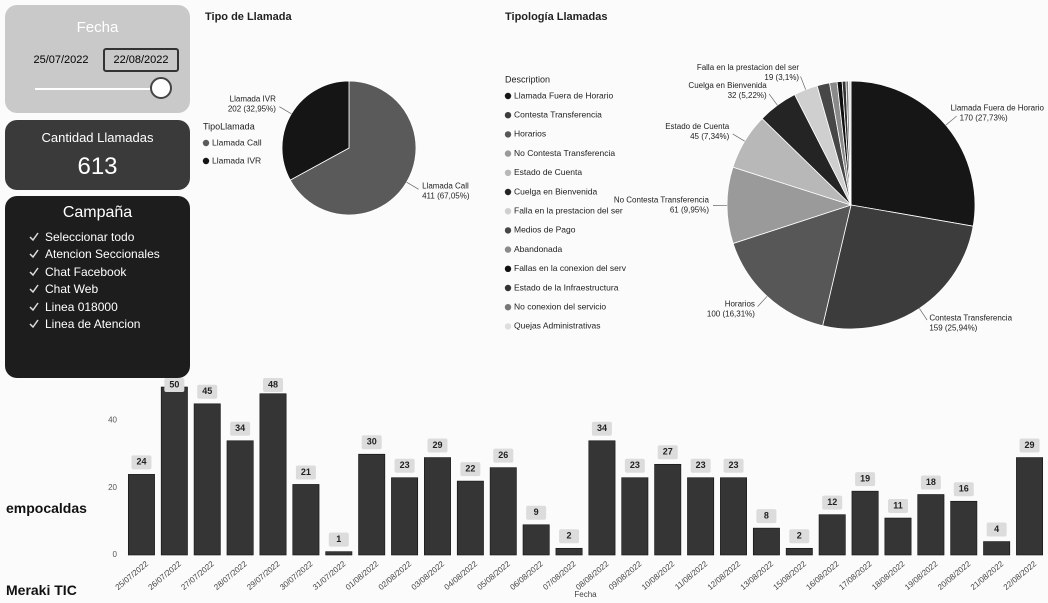 This screenshot has width=1048, height=603. I want to click on data-label: 19 (3,1%), so click(781, 77).